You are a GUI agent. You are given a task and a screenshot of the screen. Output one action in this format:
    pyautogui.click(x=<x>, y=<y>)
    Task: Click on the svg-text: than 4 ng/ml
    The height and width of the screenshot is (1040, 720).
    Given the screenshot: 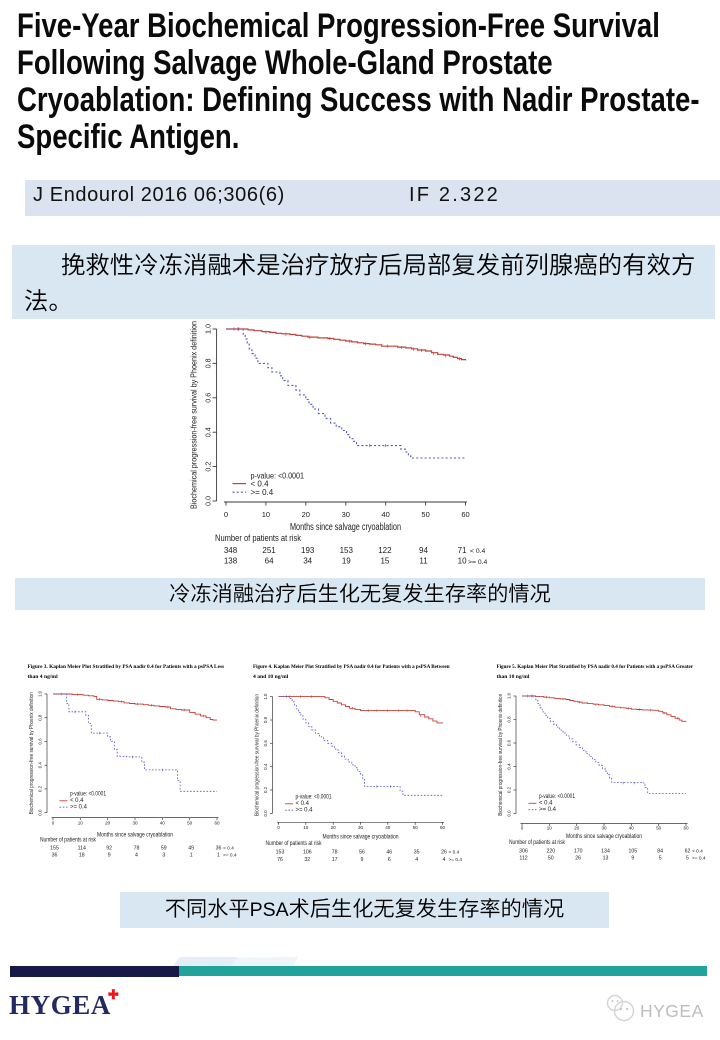 What is the action you would take?
    pyautogui.click(x=43, y=677)
    